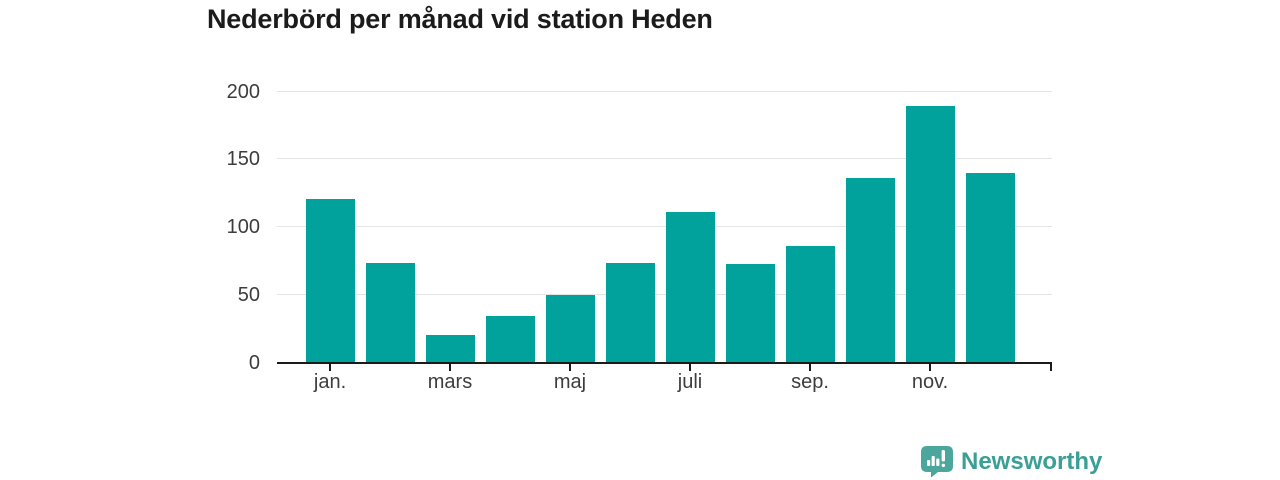 The image size is (1280, 480). Describe the element at coordinates (664, 362) in the screenshot. I see `x-axis-line` at that location.